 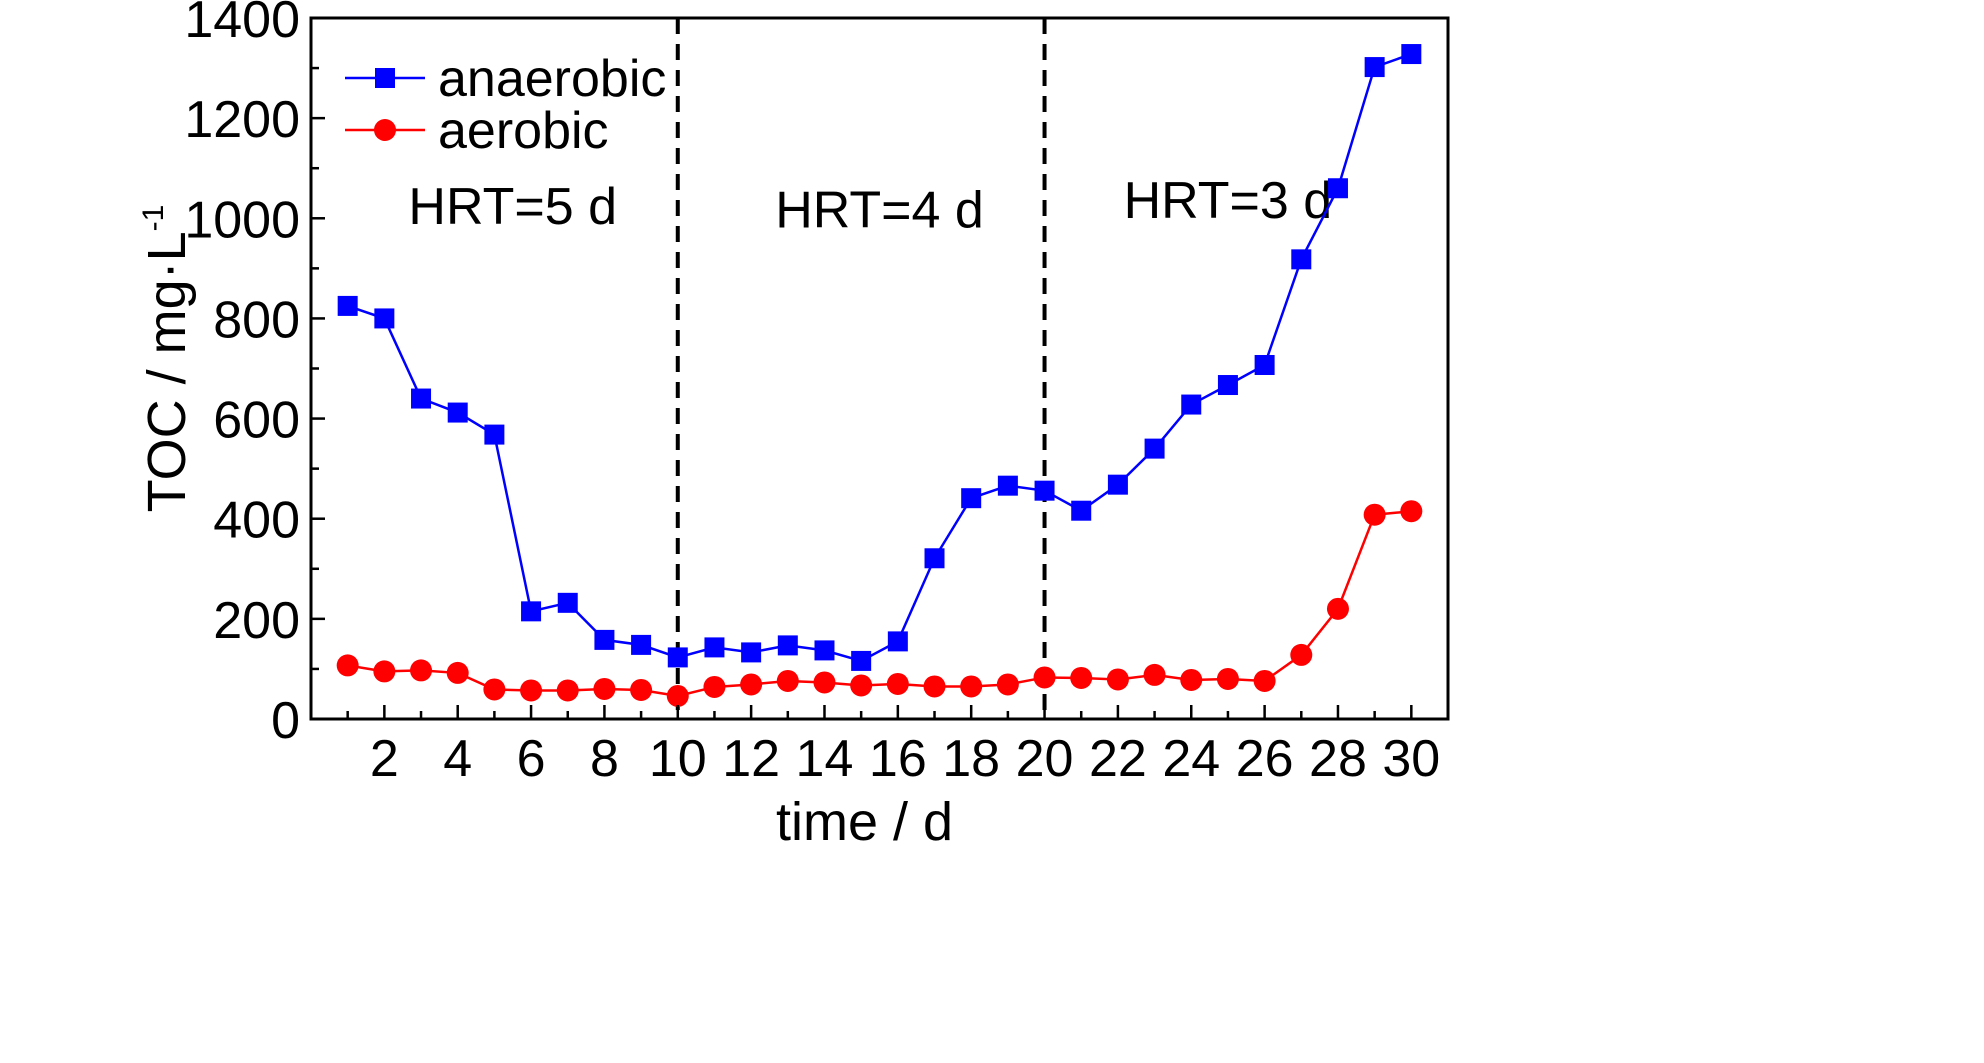 I want to click on x-tick-label: 14, so click(x=825, y=759).